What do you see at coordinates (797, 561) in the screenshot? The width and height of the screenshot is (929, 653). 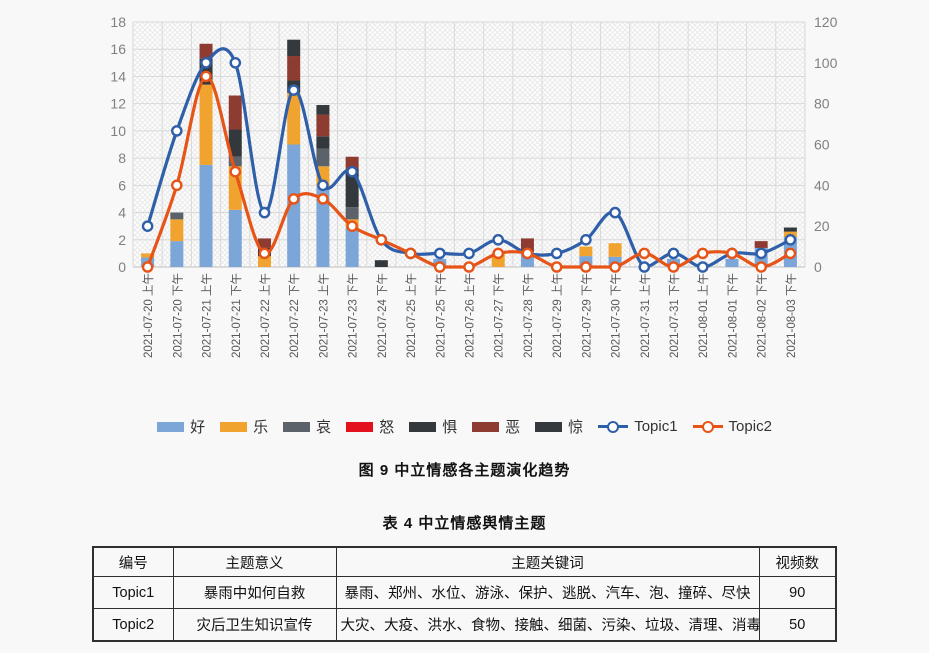 I see `header-video-count: 视频数` at bounding box center [797, 561].